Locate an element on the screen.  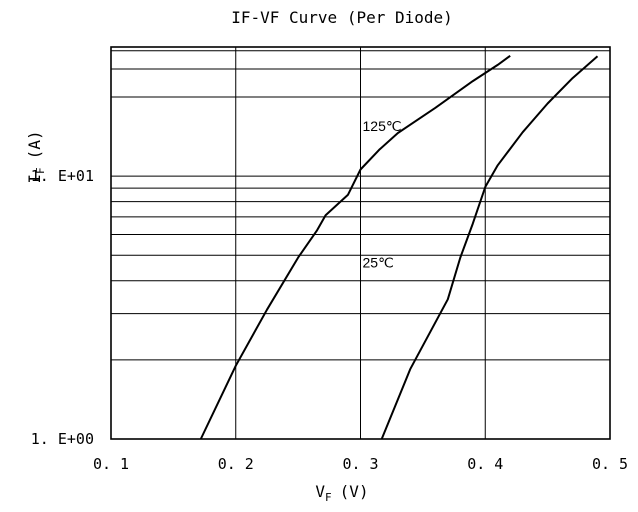
x-tick-labels: 0. 1 0. 2 0. 3 0. 4 0. 5 is located at coordinates (360, 464).